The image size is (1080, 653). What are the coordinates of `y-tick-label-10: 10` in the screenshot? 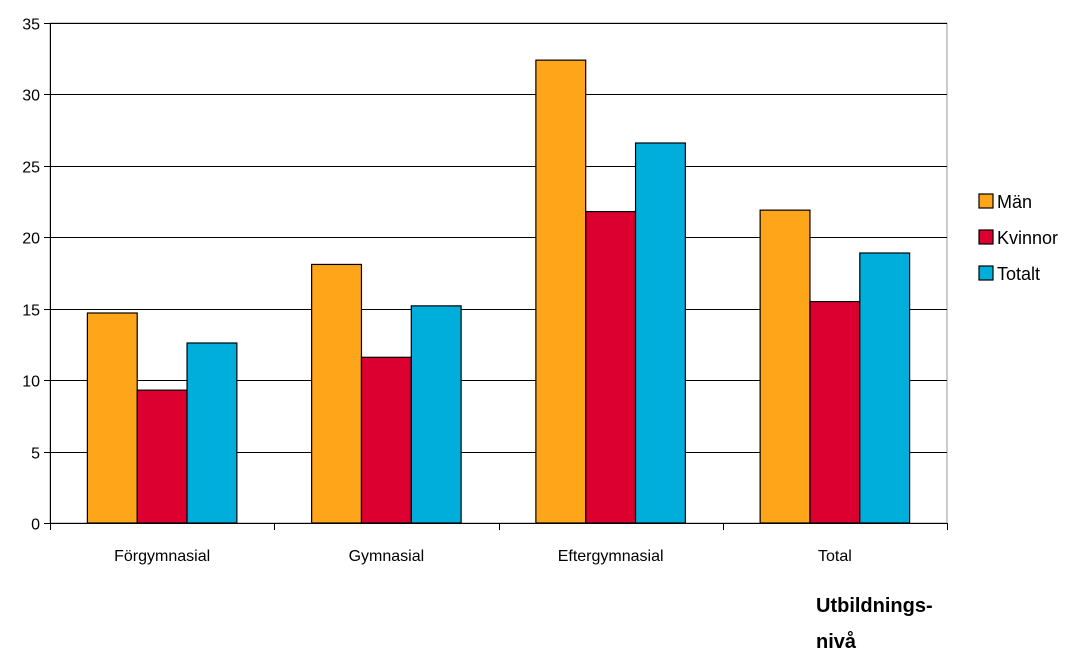 It's located at (31, 382).